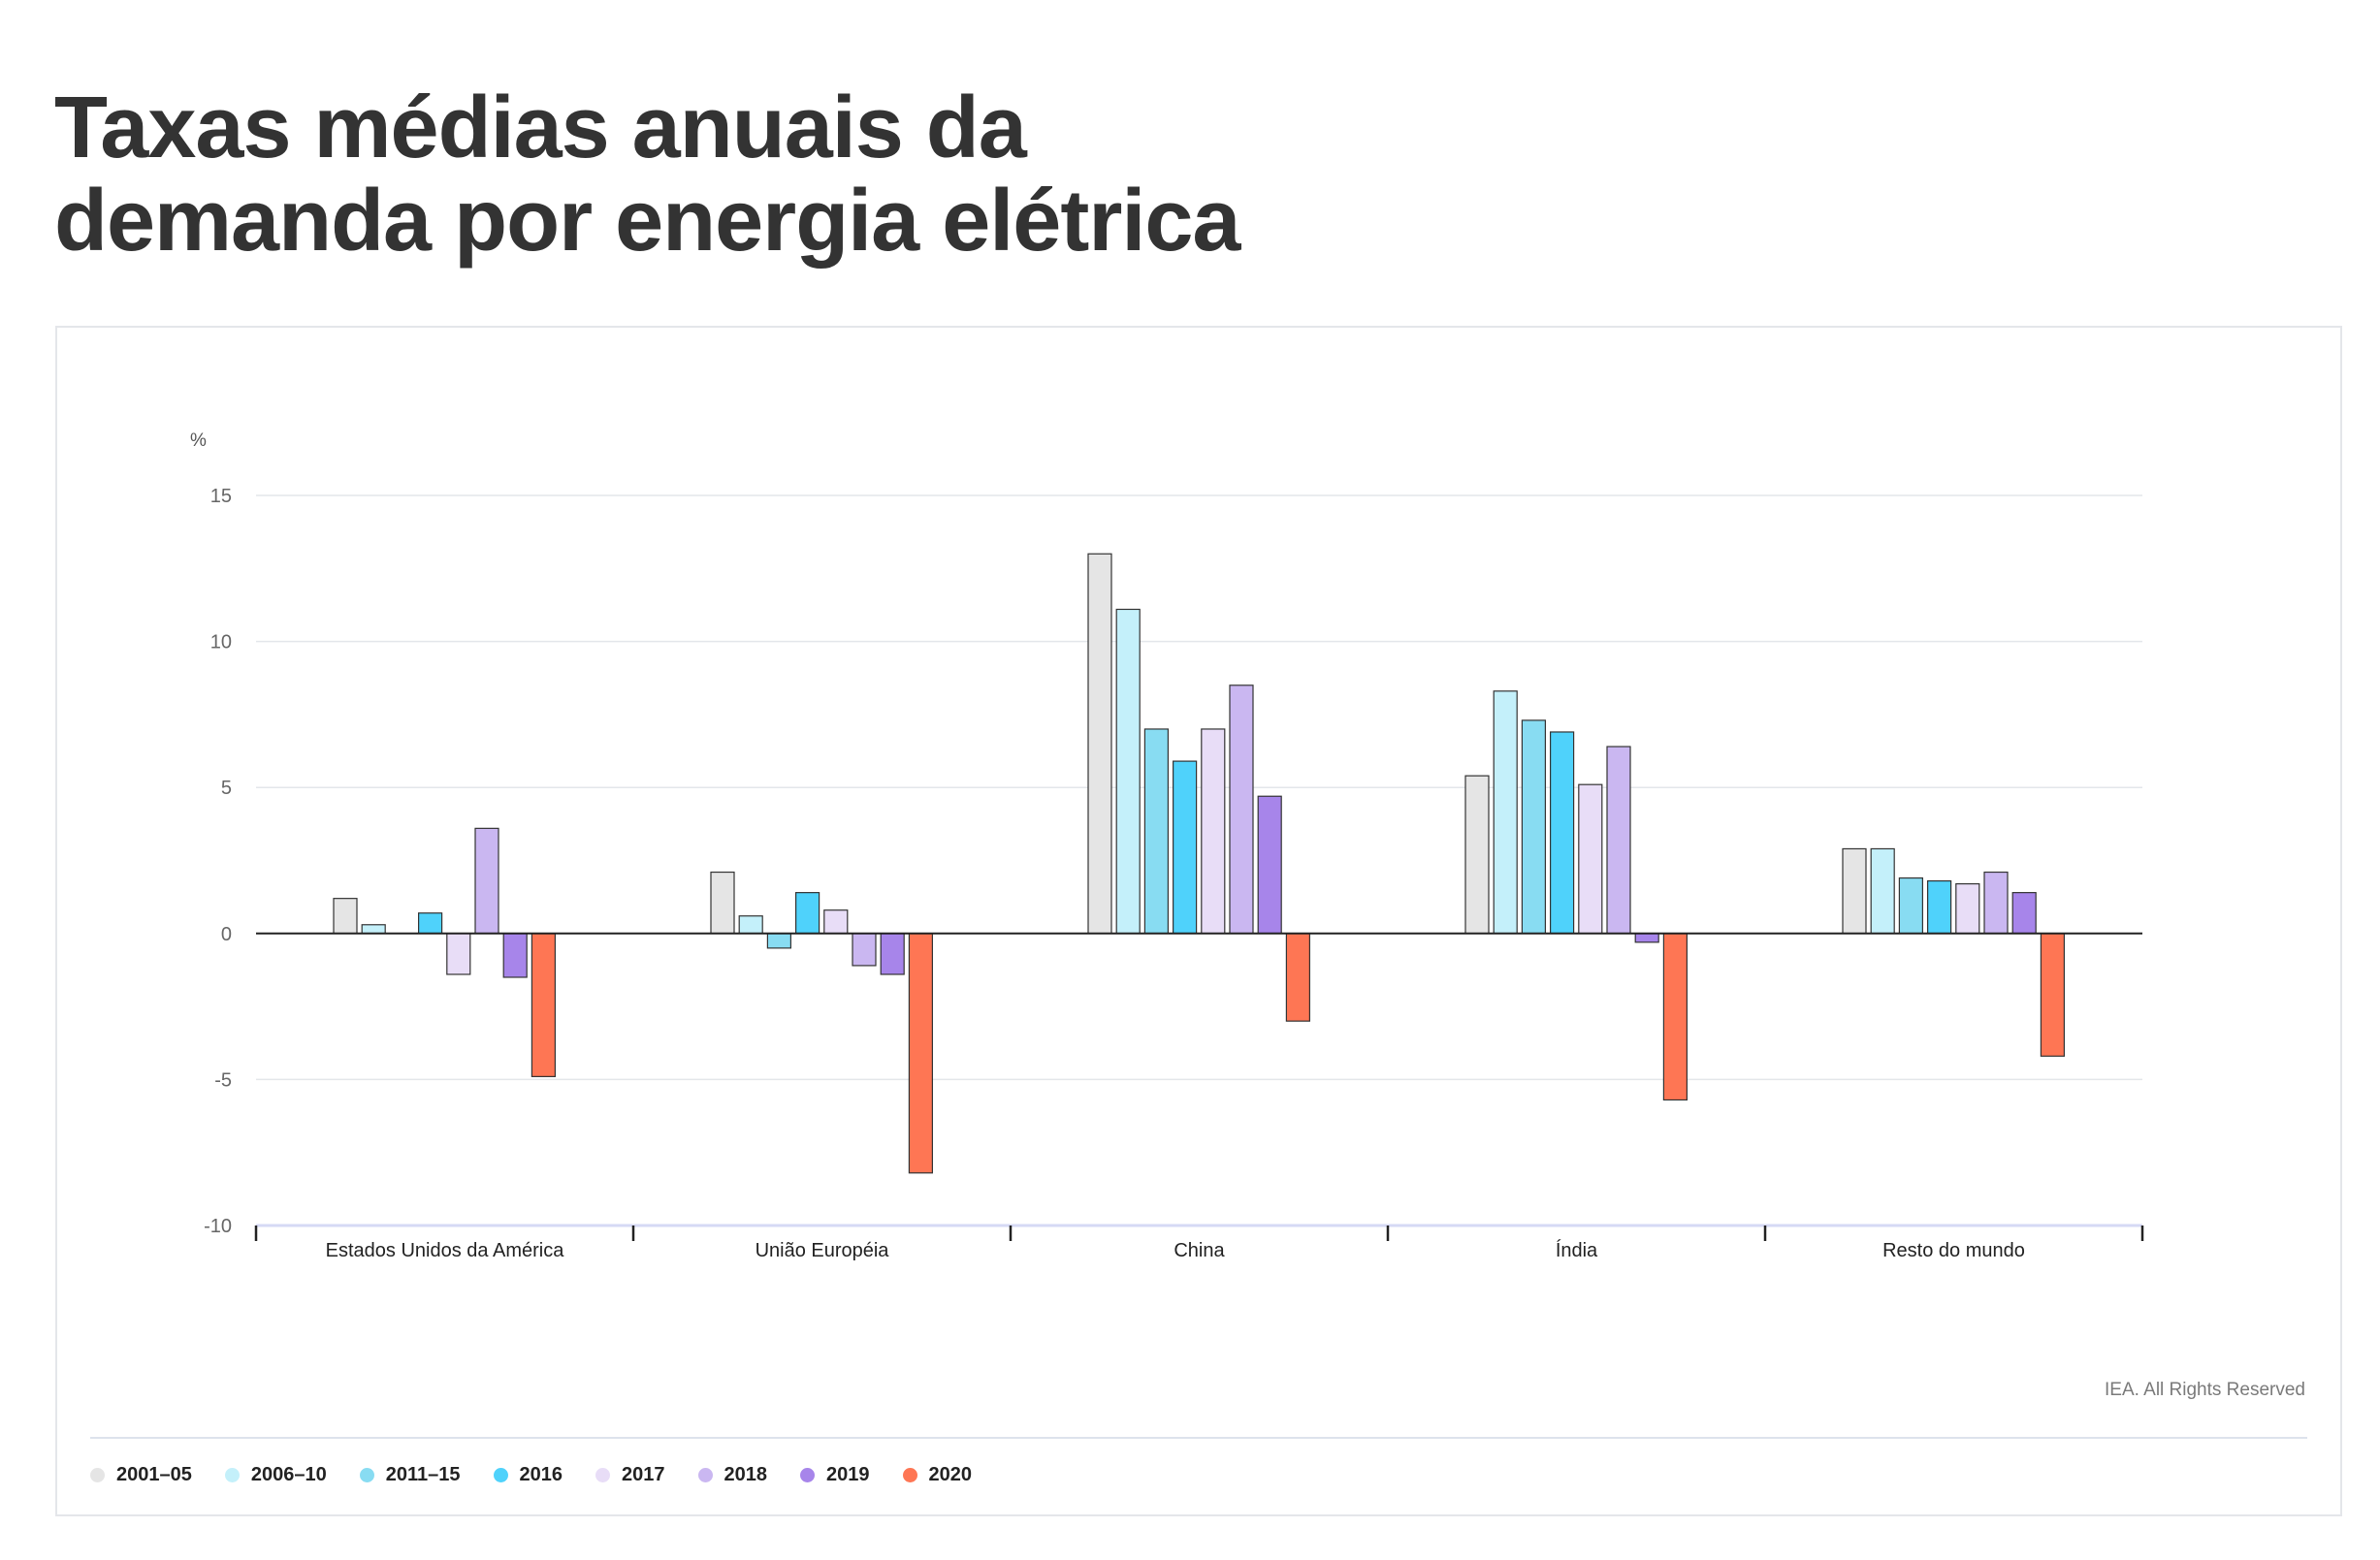 This screenshot has width=2380, height=1560. What do you see at coordinates (541, 1475) in the screenshot?
I see `legend-label: 2016` at bounding box center [541, 1475].